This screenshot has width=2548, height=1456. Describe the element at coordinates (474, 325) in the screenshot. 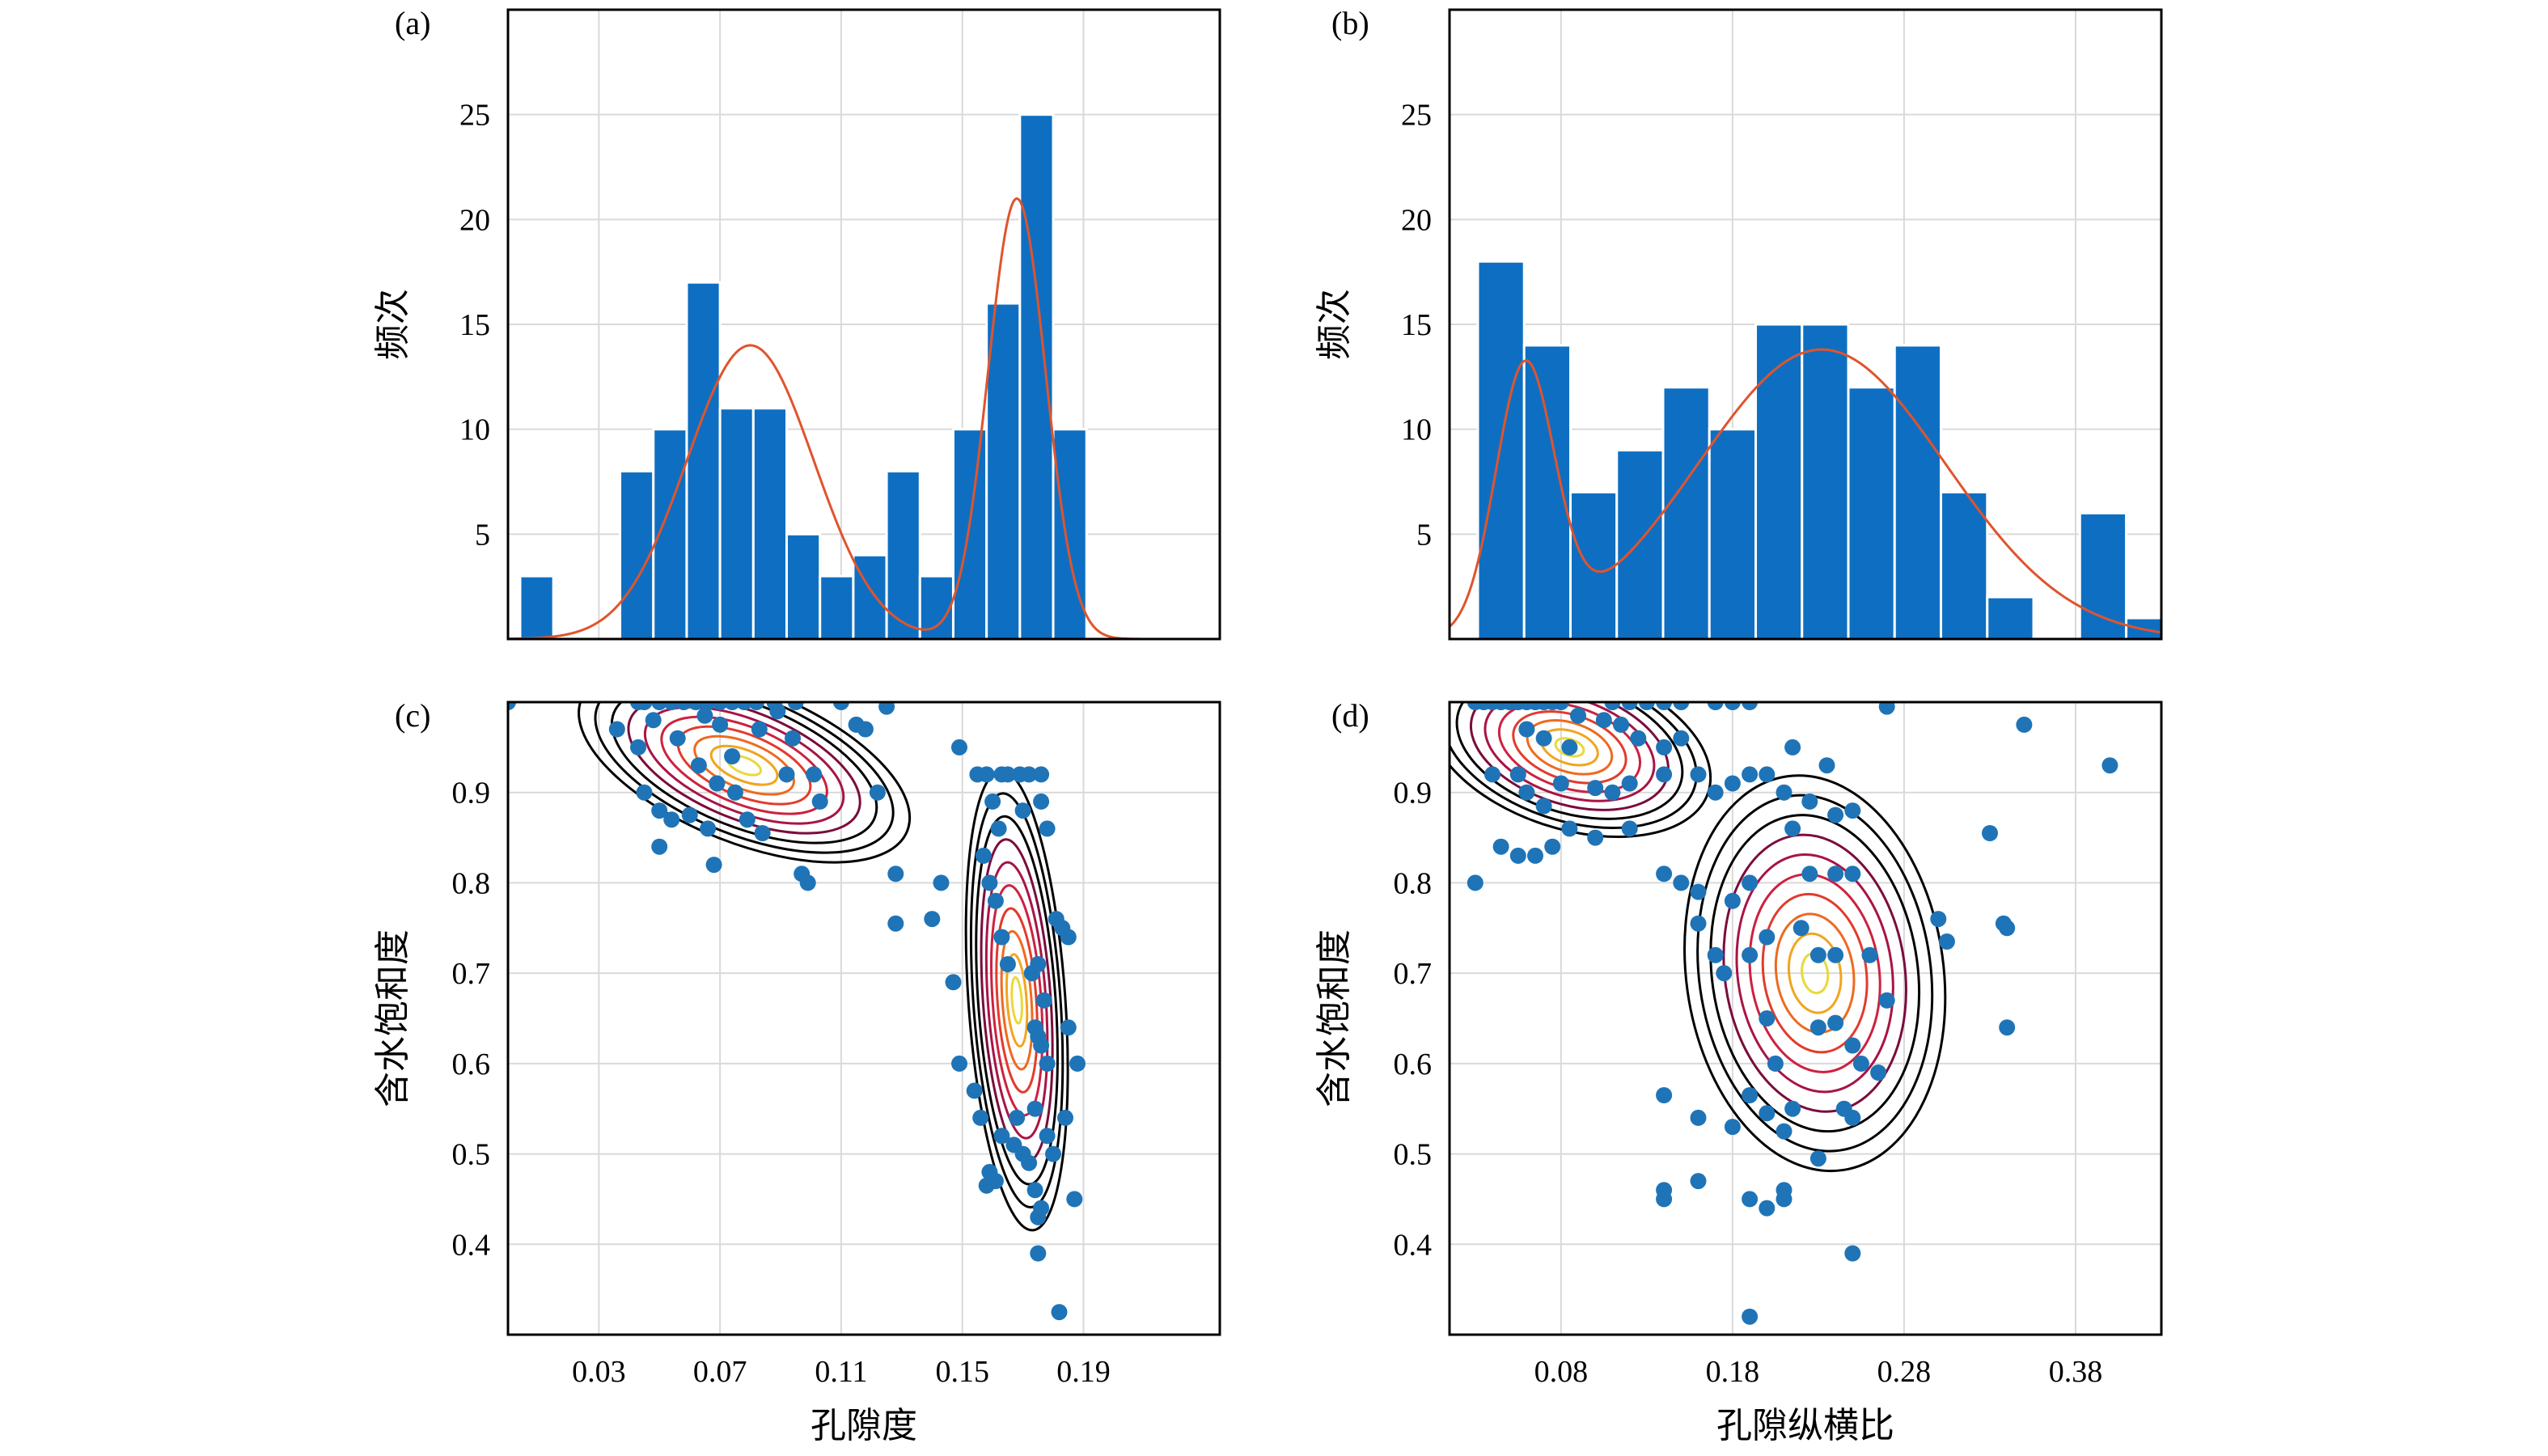

I see `y-tick-label: 15` at that location.